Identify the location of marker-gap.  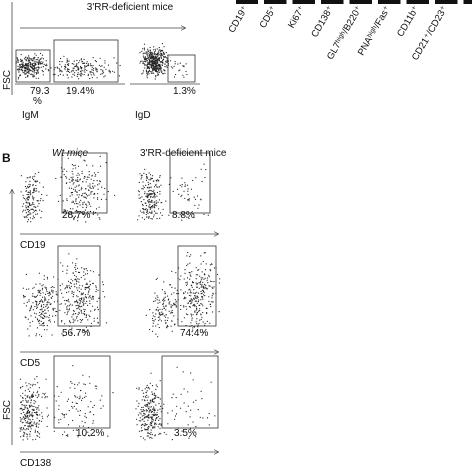
(289, 2).